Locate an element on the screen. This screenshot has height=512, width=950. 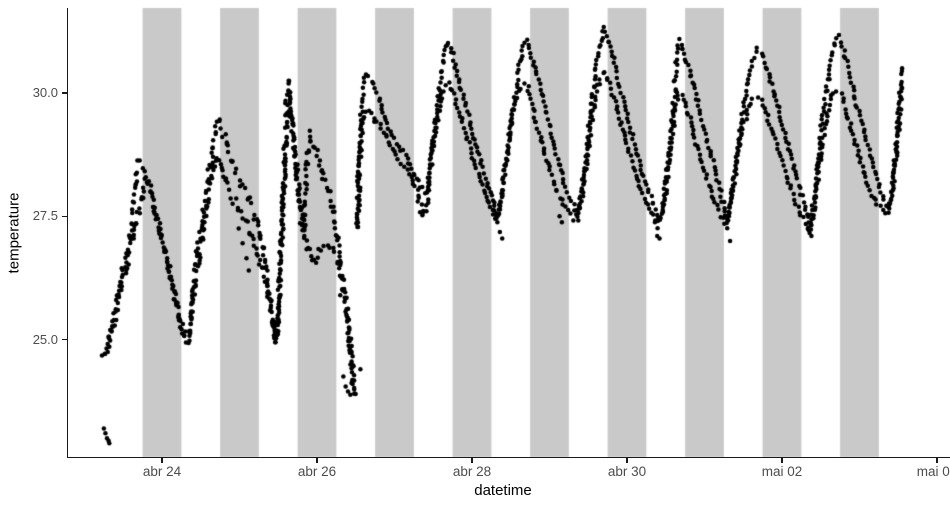
x-tick-label: abr 28 is located at coordinates (472, 471).